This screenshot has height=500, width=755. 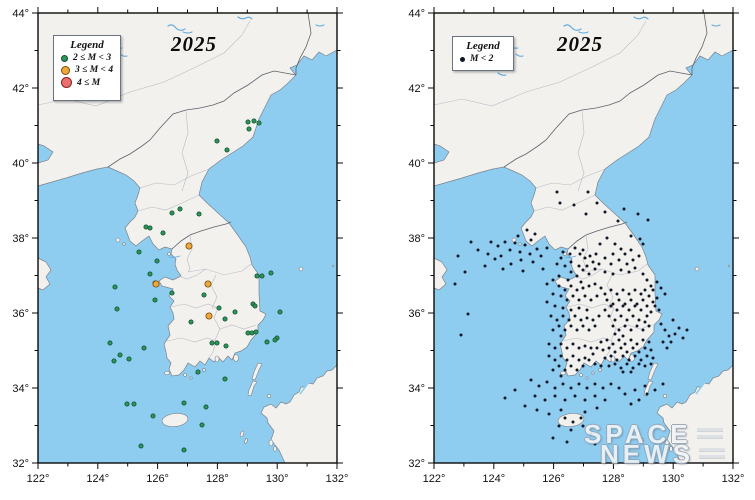 I want to click on lon-tick-label: 132°, so click(x=337, y=479).